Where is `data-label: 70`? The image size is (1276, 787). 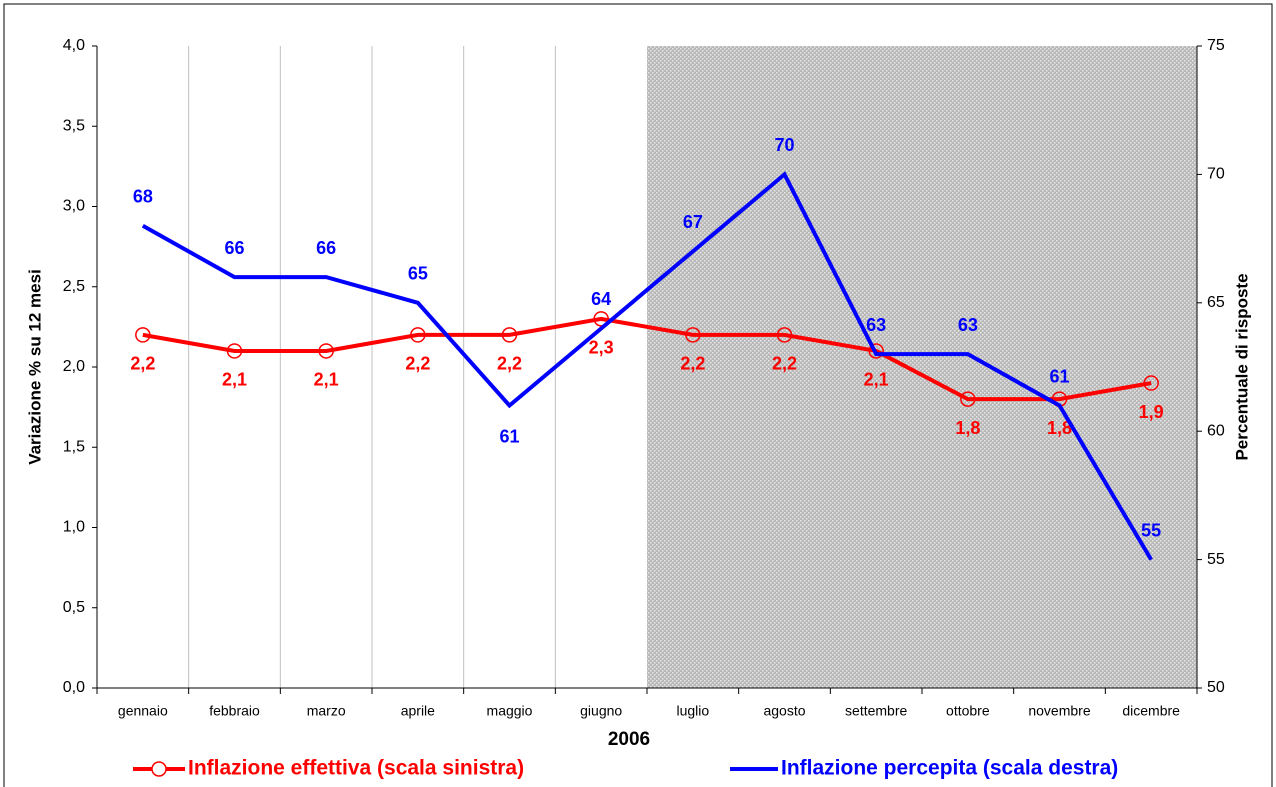
data-label: 70 is located at coordinates (784, 145).